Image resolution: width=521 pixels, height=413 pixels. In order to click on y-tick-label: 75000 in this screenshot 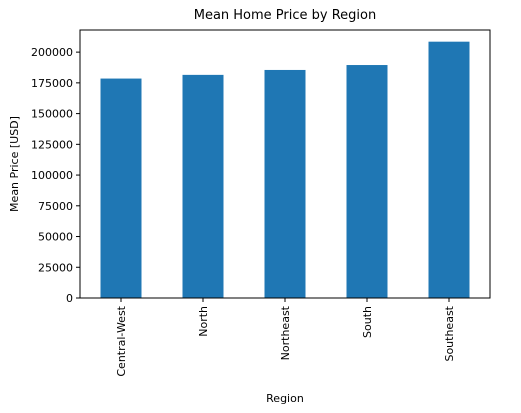, I will do `click(55, 206)`.